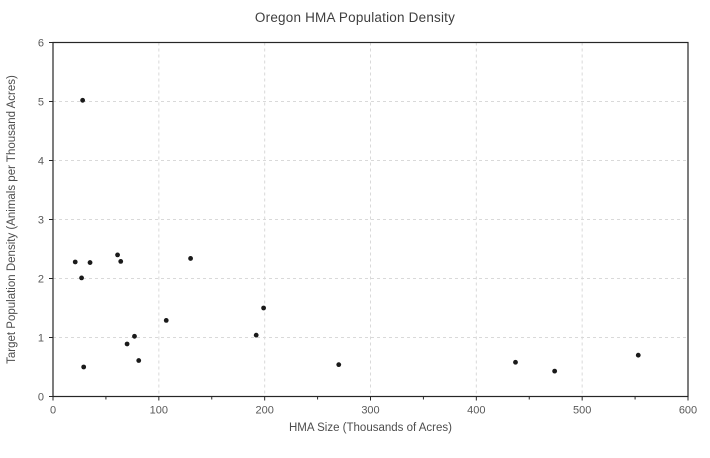 This screenshot has width=710, height=458. What do you see at coordinates (41, 103) in the screenshot?
I see `y-tick-label: 5` at bounding box center [41, 103].